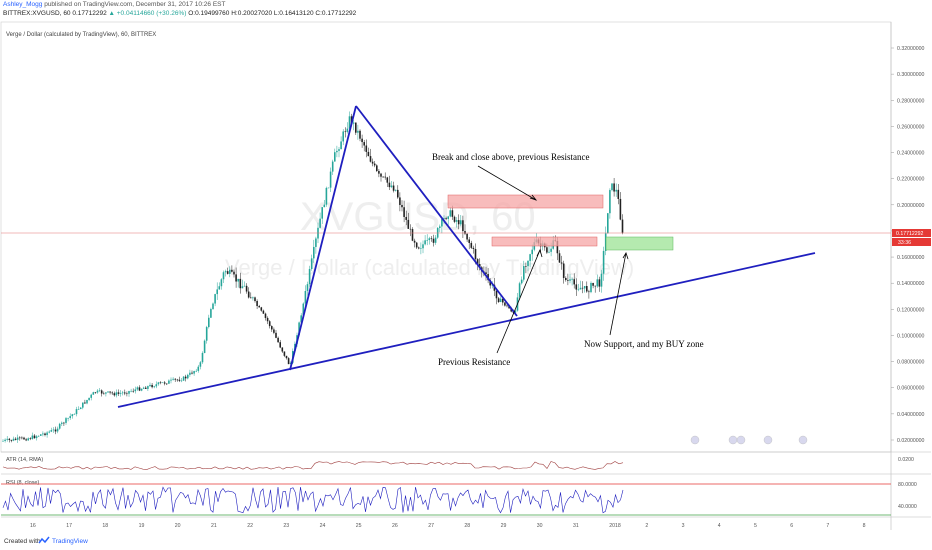 The height and width of the screenshot is (550, 932). Describe the element at coordinates (576, 526) in the screenshot. I see `date-tick-label: 31` at that location.